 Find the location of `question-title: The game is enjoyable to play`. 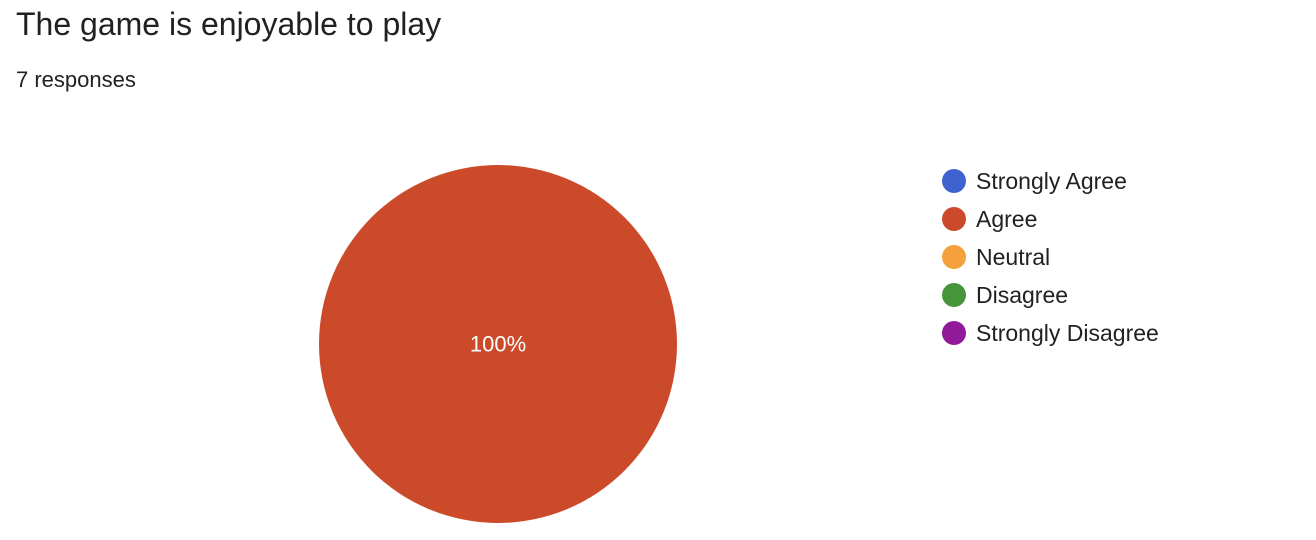

question-title: The game is enjoyable to play is located at coordinates (229, 24).